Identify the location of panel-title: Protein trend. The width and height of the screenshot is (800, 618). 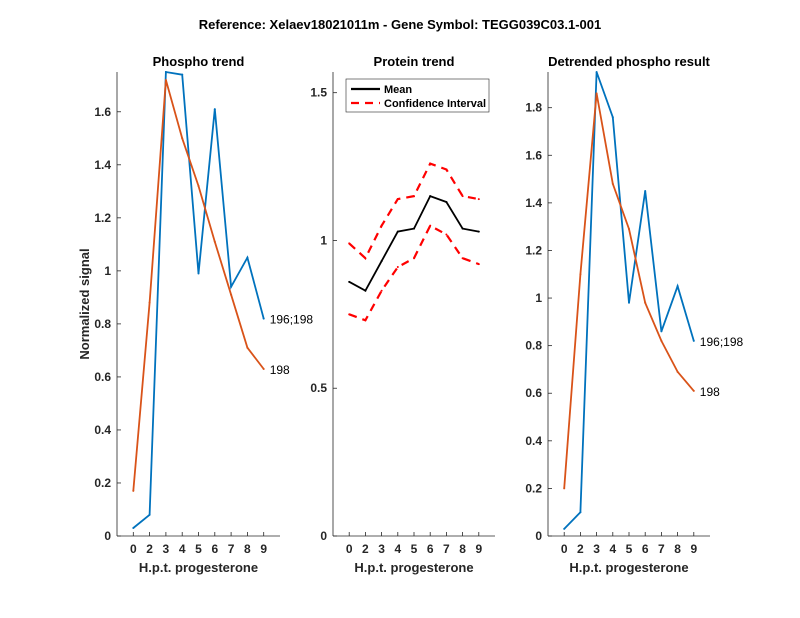
(414, 61).